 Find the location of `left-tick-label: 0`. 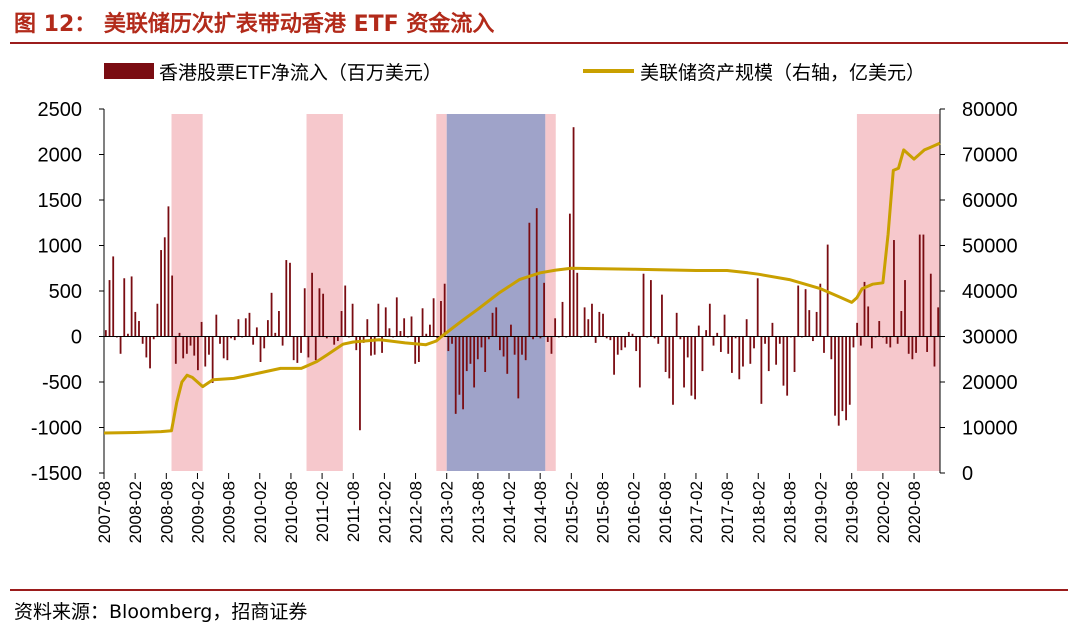

left-tick-label: 0 is located at coordinates (76, 338).